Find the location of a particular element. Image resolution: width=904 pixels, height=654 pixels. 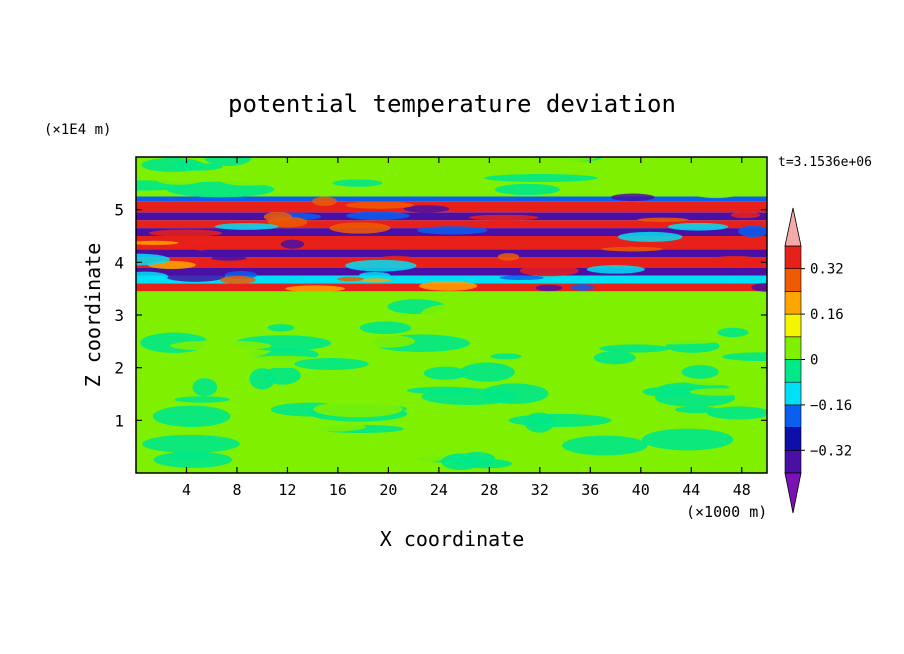

x-tick-label: 24 is located at coordinates (439, 490).